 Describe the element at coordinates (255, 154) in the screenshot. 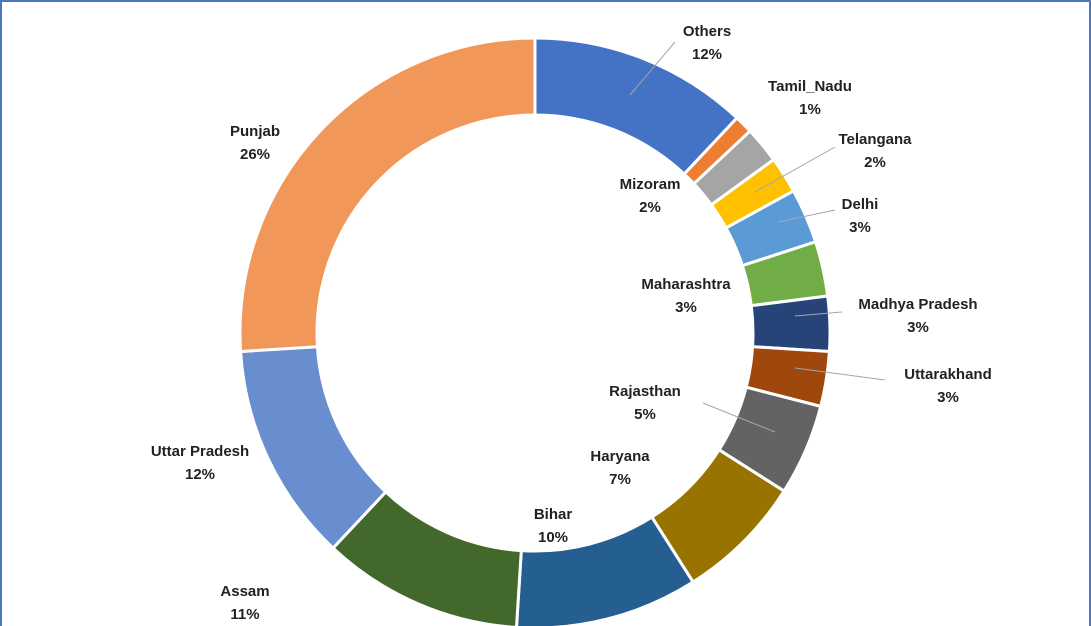

I see `slice-value-label: 26%` at that location.